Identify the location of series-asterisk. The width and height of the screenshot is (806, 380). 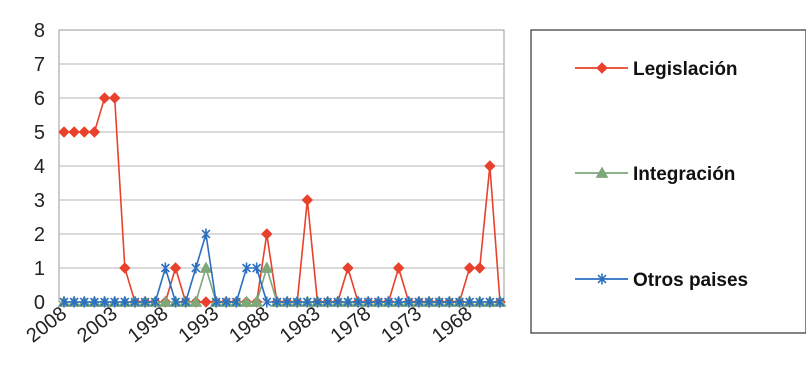
(282, 268).